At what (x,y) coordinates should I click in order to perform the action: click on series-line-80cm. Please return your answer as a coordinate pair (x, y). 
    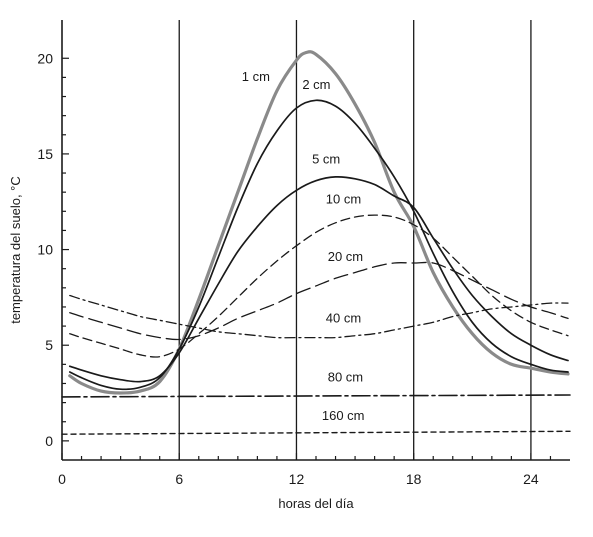
    Looking at the image, I should click on (316, 396).